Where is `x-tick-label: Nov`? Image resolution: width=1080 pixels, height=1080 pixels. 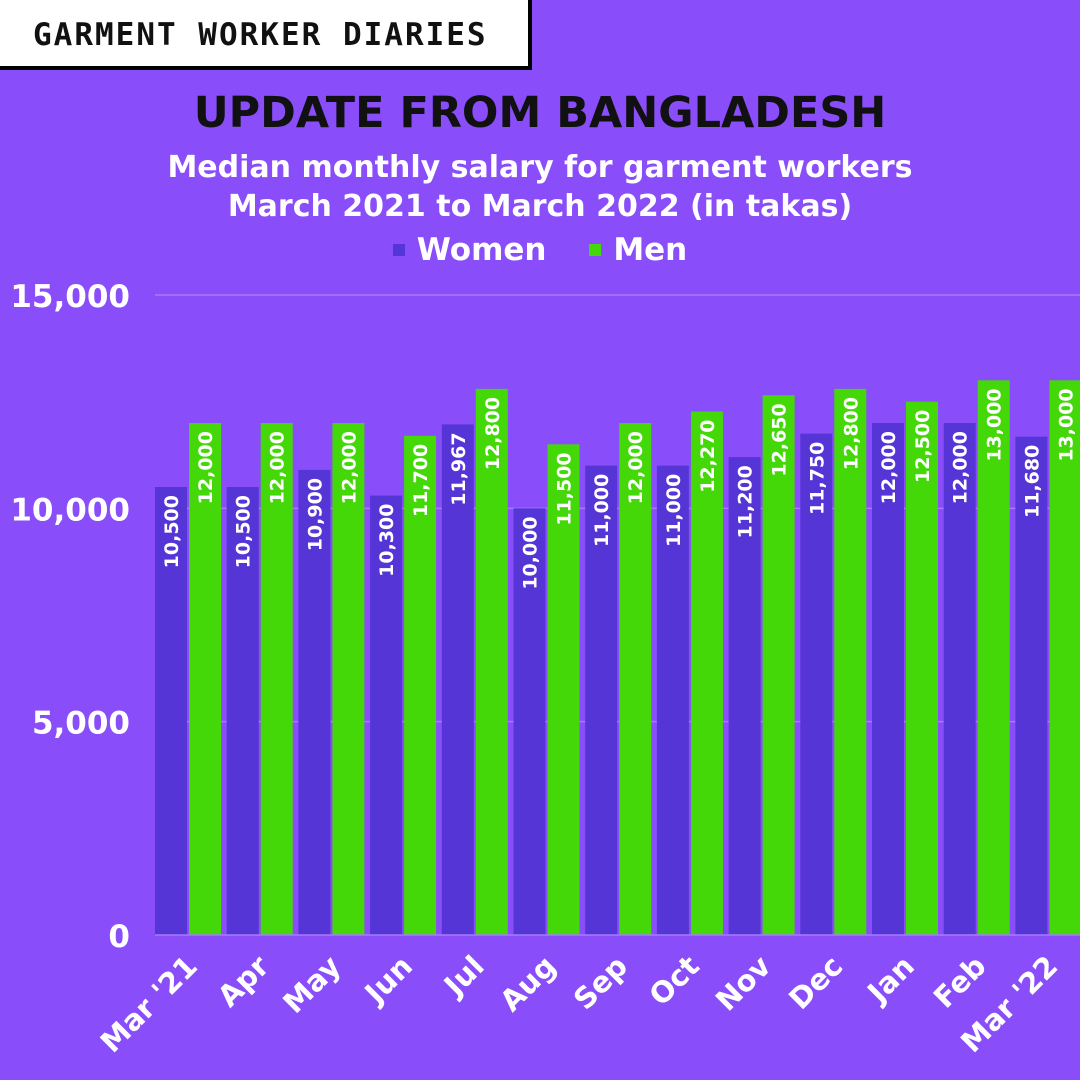
x-tick-label: Nov is located at coordinates (743, 983).